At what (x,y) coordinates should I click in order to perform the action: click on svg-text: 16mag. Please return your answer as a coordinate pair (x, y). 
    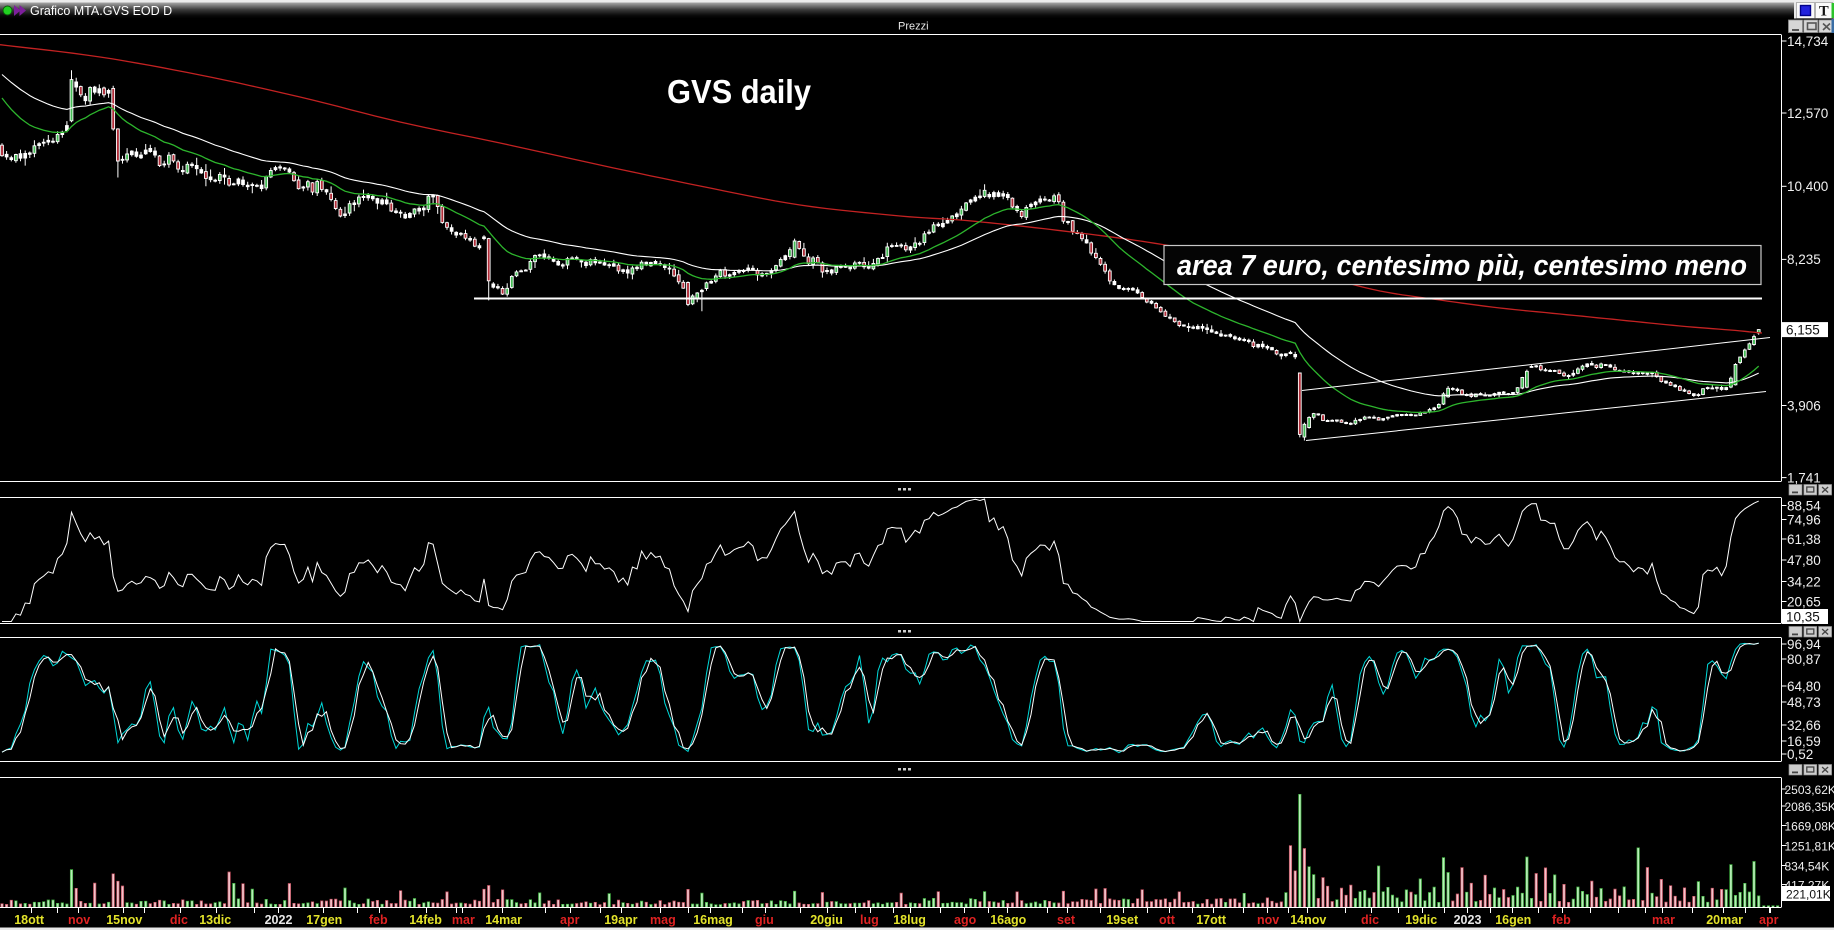
    Looking at the image, I should click on (713, 920).